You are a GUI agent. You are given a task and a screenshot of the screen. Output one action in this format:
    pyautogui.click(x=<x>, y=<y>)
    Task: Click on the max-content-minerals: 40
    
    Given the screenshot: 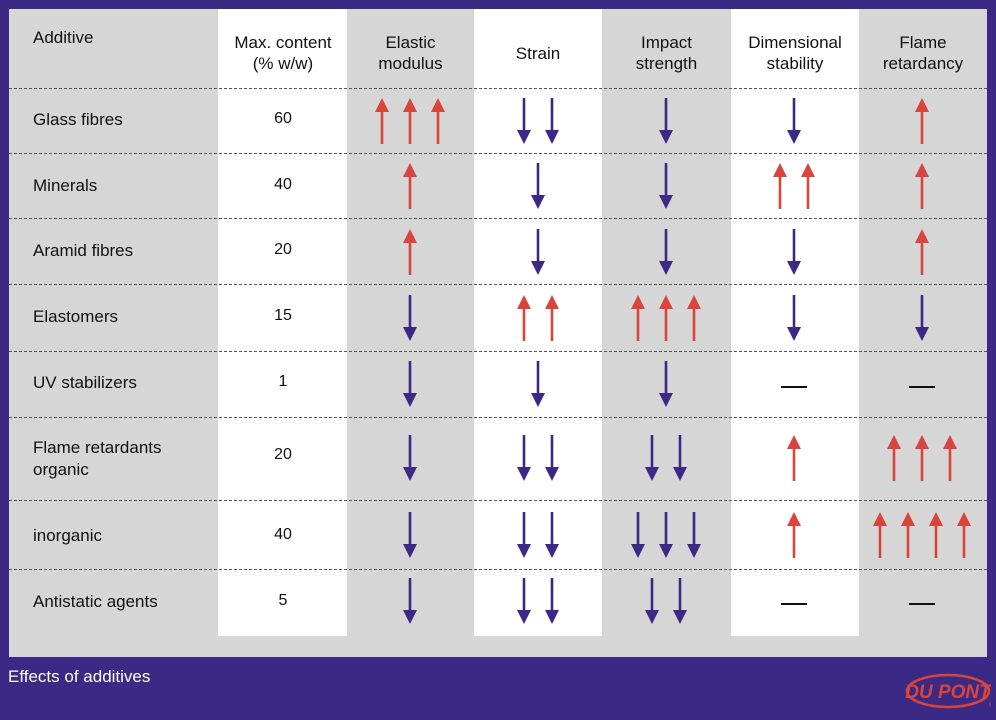 What is the action you would take?
    pyautogui.click(x=283, y=184)
    